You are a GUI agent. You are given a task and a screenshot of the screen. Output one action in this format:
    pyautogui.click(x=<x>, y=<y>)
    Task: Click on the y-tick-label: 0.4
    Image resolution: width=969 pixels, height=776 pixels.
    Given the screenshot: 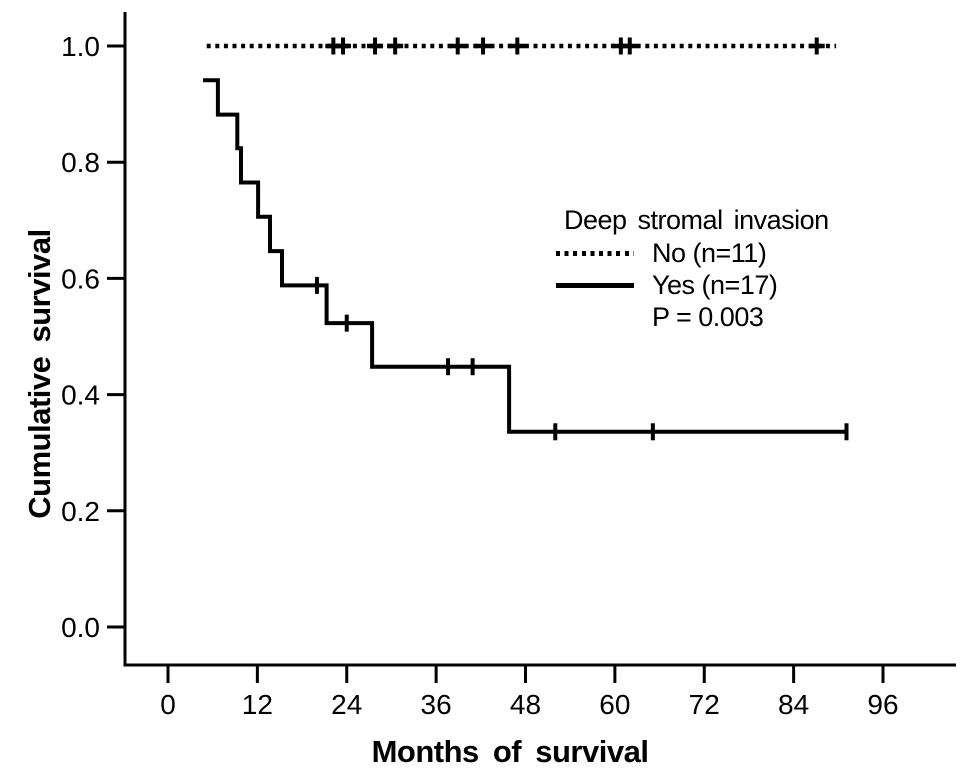 What is the action you would take?
    pyautogui.click(x=80, y=395)
    